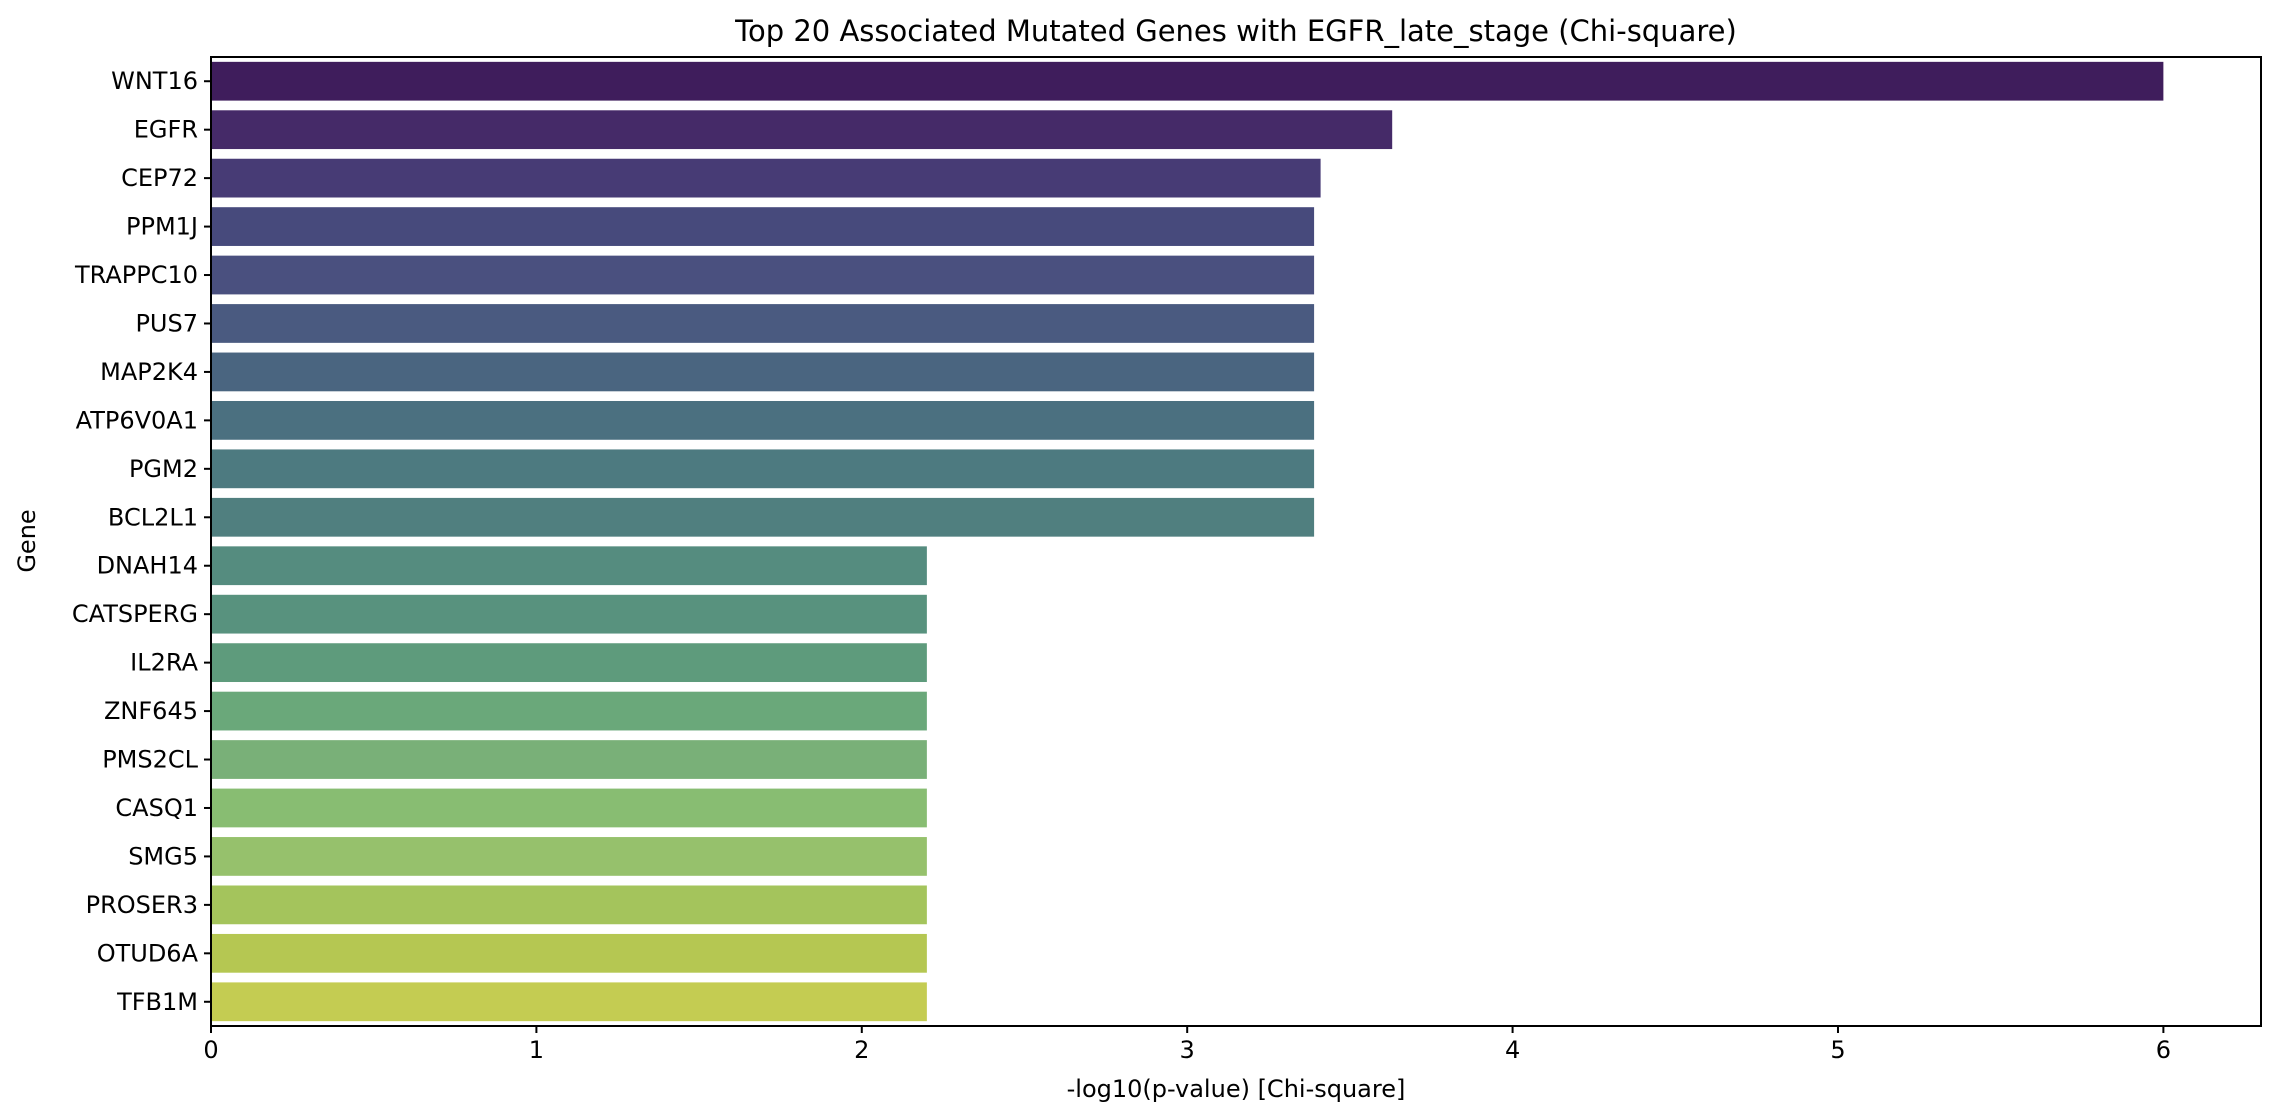  I want to click on y-tick-label: ZNF645, so click(151, 711).